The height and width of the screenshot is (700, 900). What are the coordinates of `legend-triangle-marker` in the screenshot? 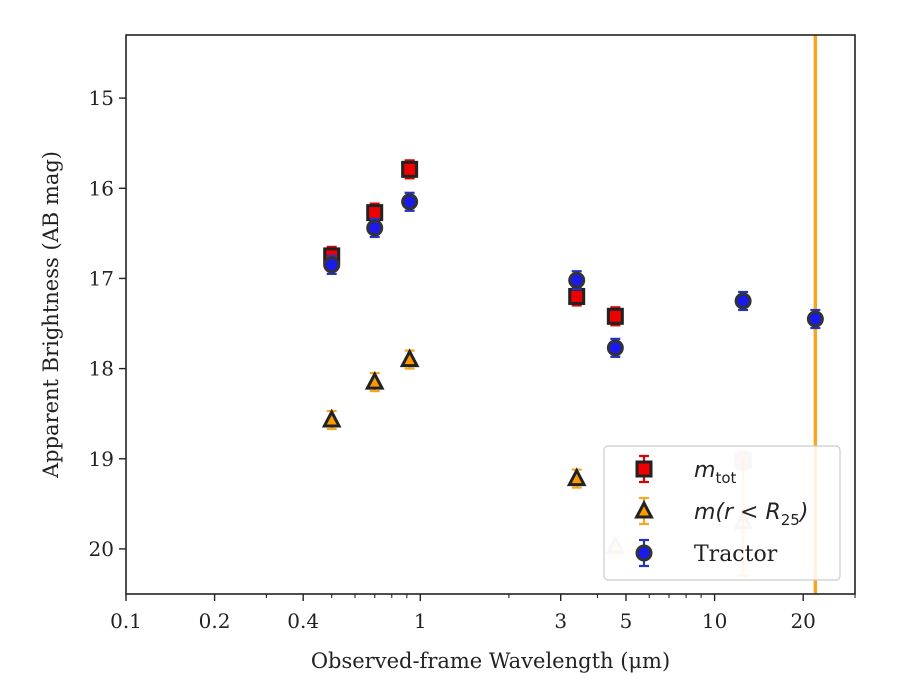 It's located at (644, 509).